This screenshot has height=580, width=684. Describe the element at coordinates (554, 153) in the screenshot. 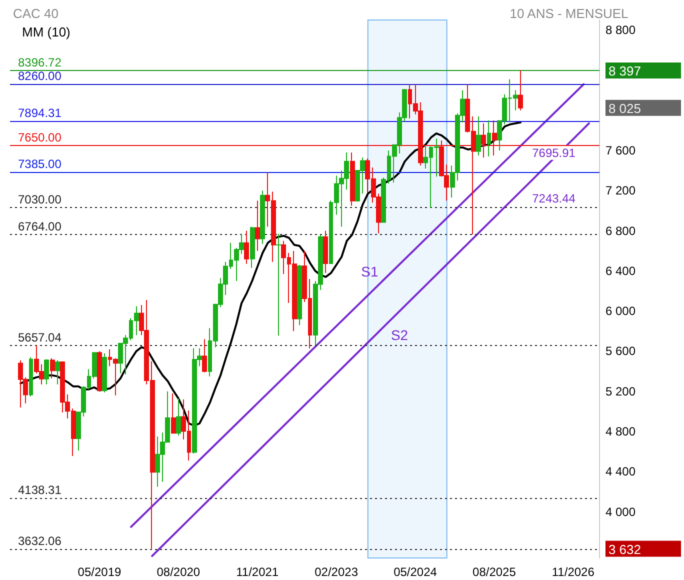

I see `data-label: 7695.91` at that location.